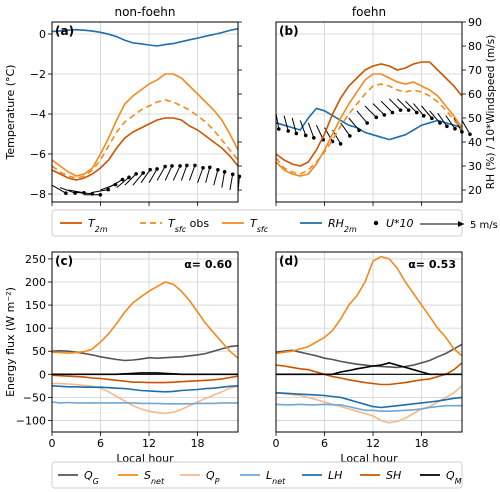 This screenshot has width=500, height=492. Describe the element at coordinates (342, 225) in the screenshot. I see `legend-label: RH2m` at that location.